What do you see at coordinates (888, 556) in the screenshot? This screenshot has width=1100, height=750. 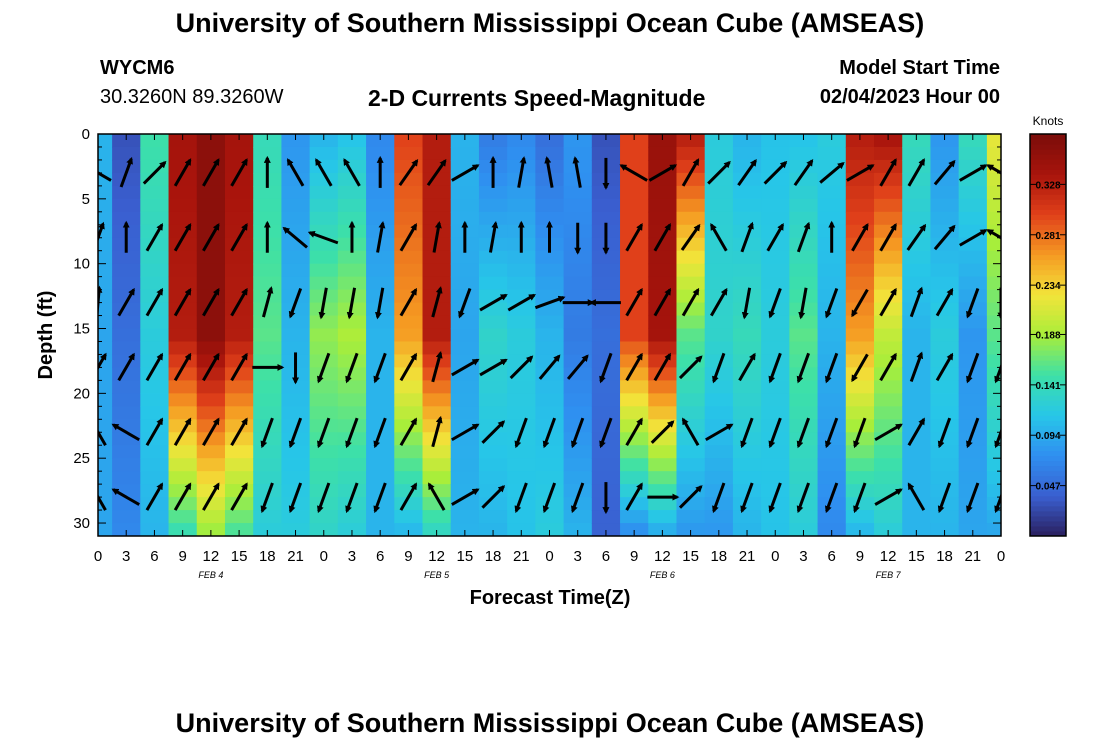 I see `x-tick-label: 12` at bounding box center [888, 556].